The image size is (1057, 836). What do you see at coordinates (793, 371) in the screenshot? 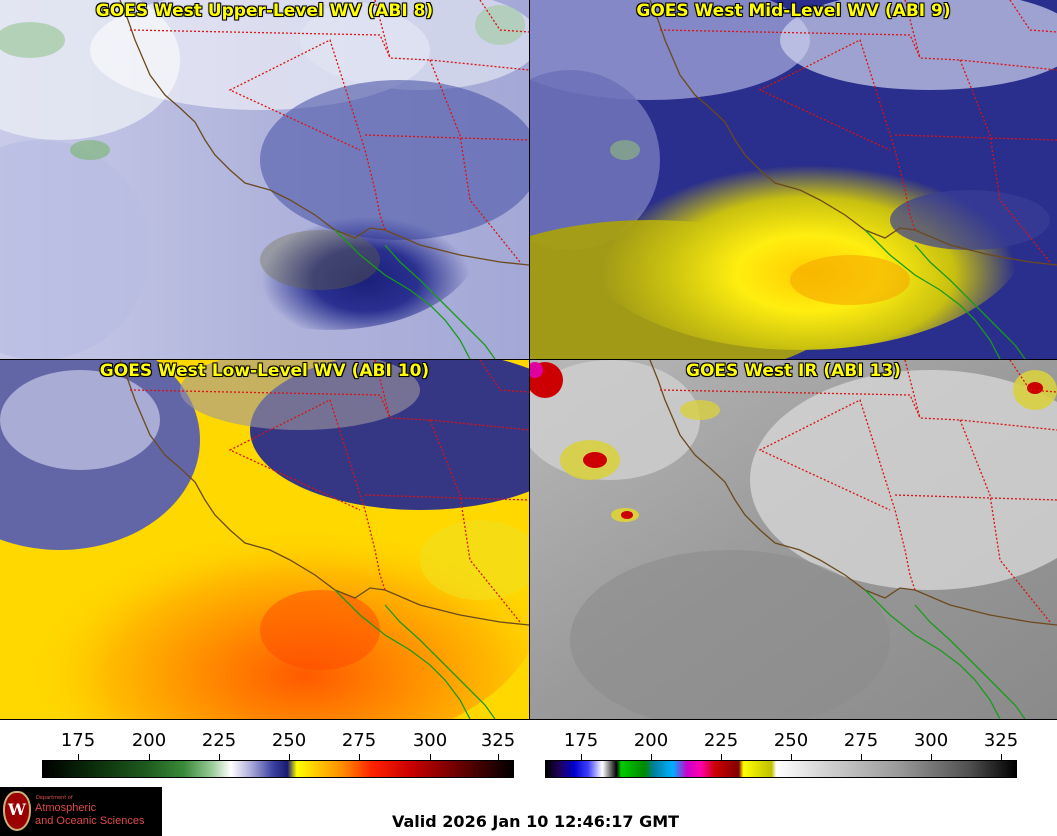
I see `panel-title: GOES West IR (ABI 13)` at bounding box center [793, 371].